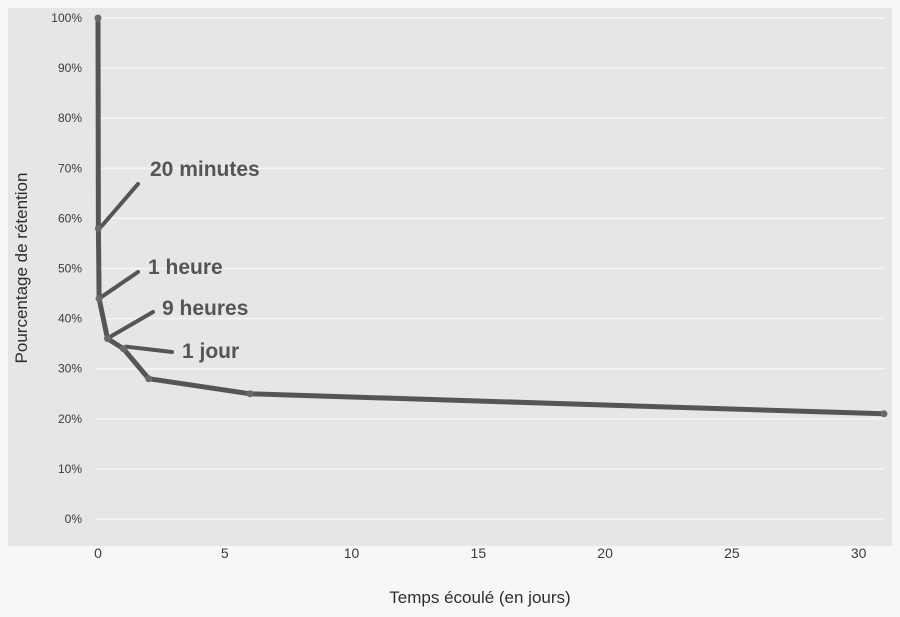 This screenshot has height=617, width=900. Describe the element at coordinates (70, 168) in the screenshot. I see `y-tick-label: 70%` at that location.